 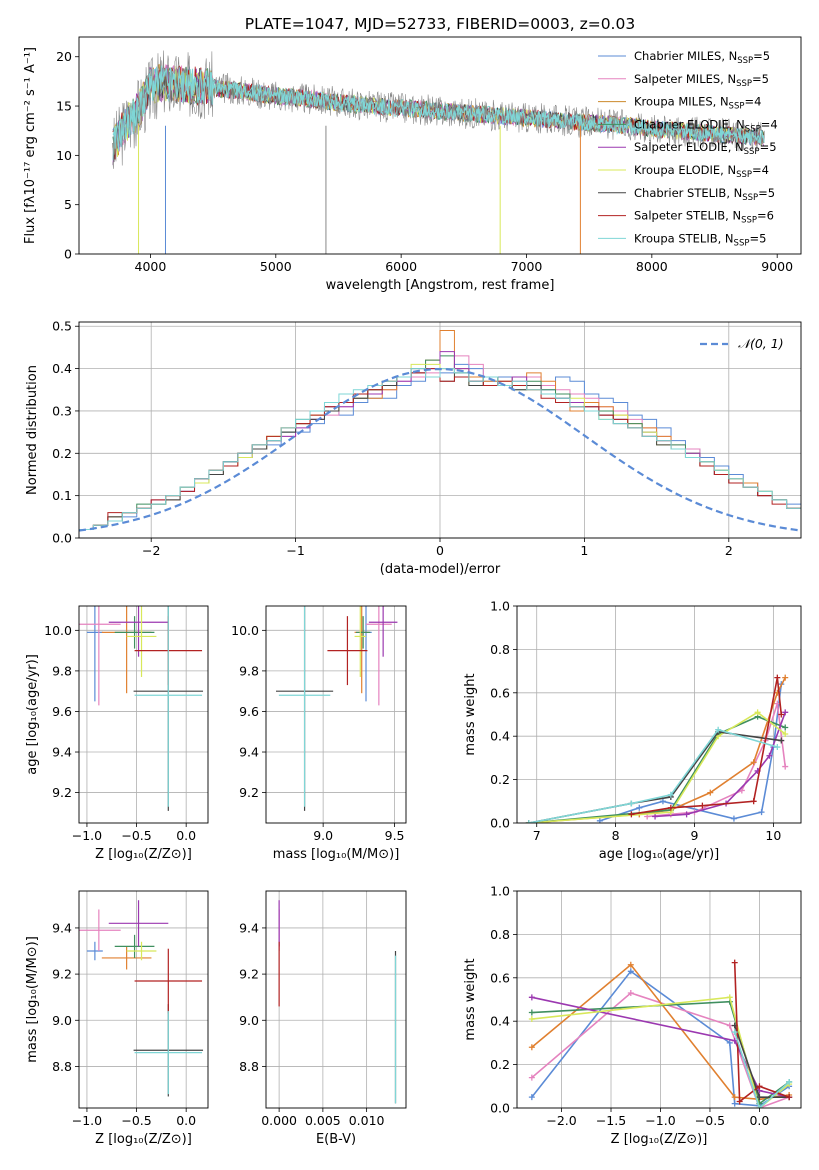 I want to click on legend-label: Kroupa STELIB, NSSP=5, so click(x=700, y=239).